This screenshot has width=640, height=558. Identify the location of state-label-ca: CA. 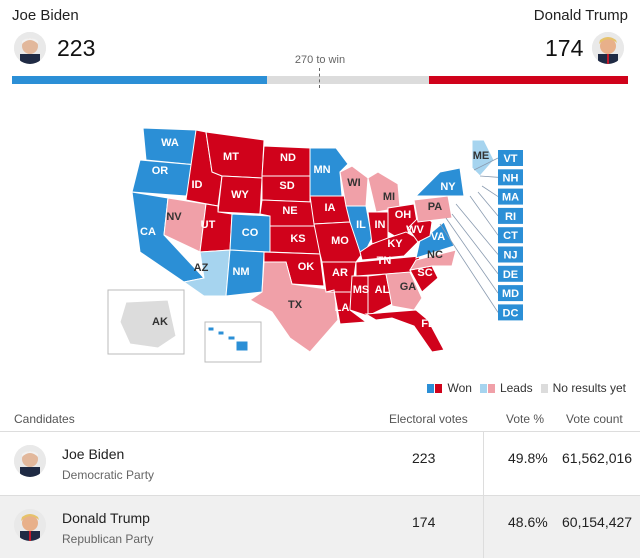
(148, 232).